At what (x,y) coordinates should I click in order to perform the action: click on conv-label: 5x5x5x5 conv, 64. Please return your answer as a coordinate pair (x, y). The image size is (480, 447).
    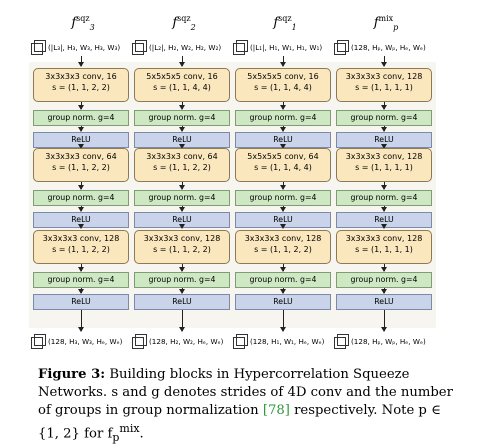
    Looking at the image, I should click on (283, 156).